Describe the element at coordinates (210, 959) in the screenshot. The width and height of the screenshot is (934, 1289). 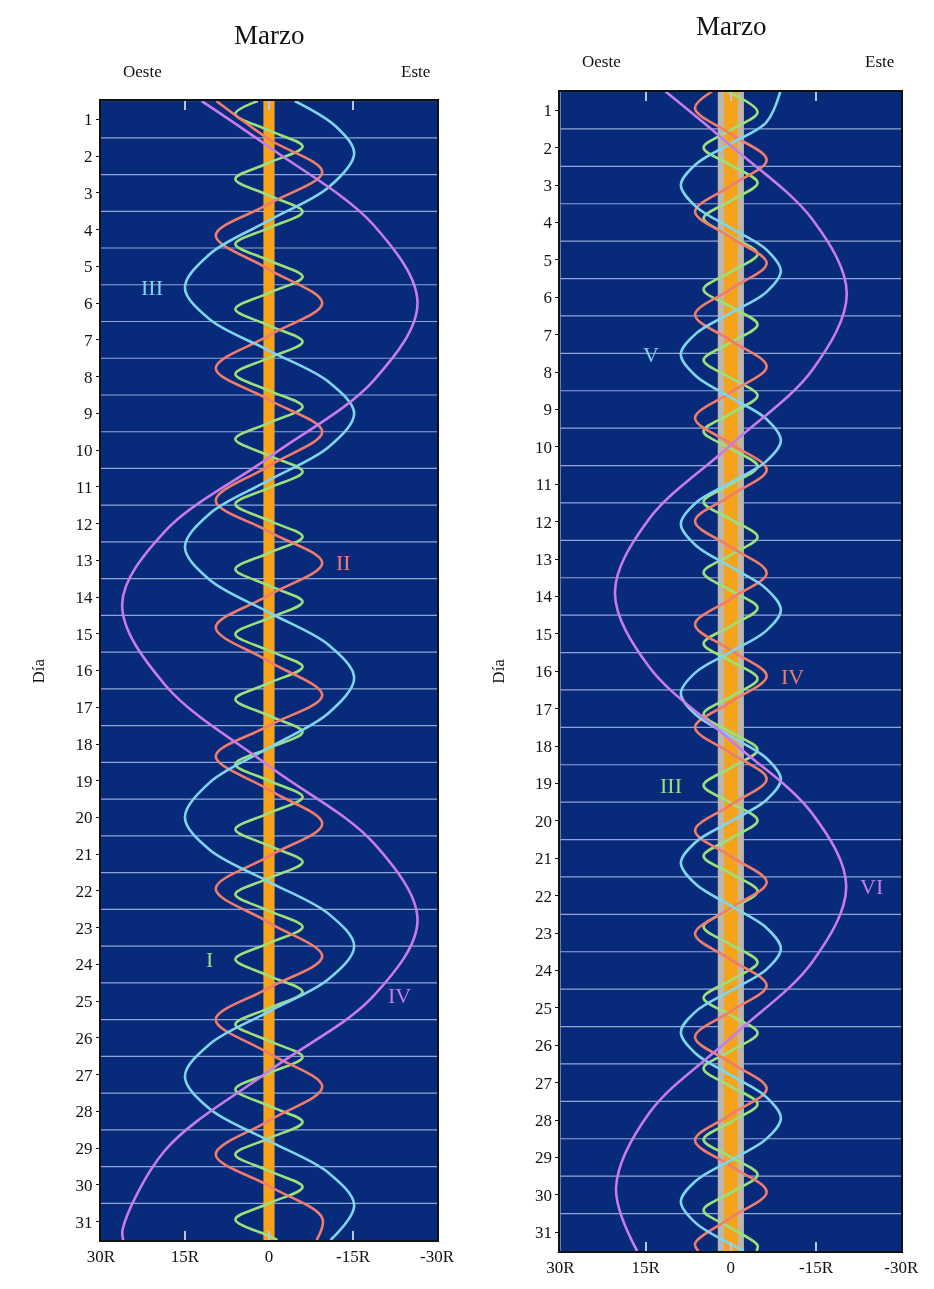
I see `series-label: I` at that location.